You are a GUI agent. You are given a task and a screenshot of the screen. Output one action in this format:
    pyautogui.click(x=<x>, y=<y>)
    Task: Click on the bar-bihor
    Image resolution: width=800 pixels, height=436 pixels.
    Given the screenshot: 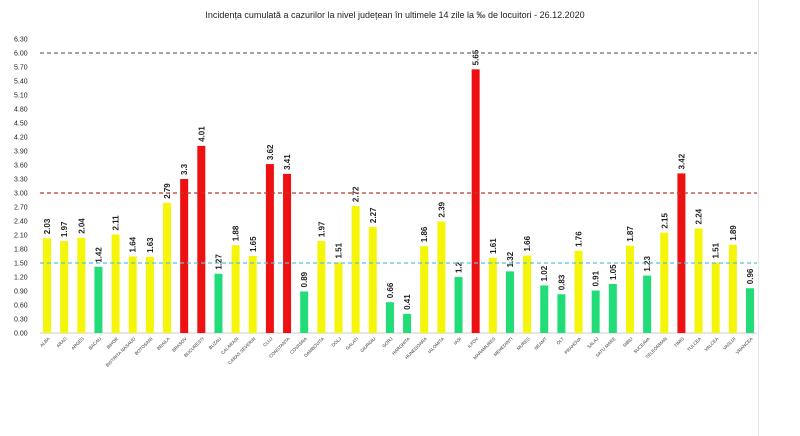 What is the action you would take?
    pyautogui.click(x=115, y=283)
    